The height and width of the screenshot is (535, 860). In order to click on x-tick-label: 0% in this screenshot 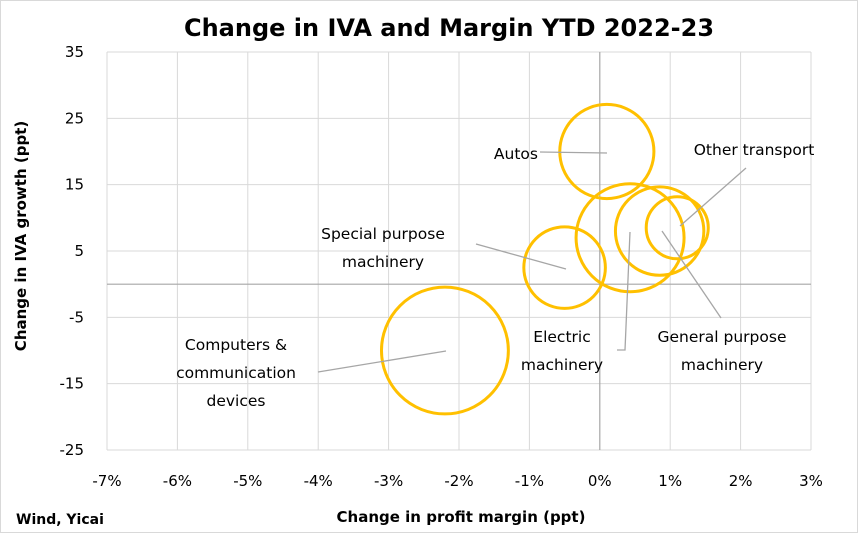, I will do `click(600, 481)`.